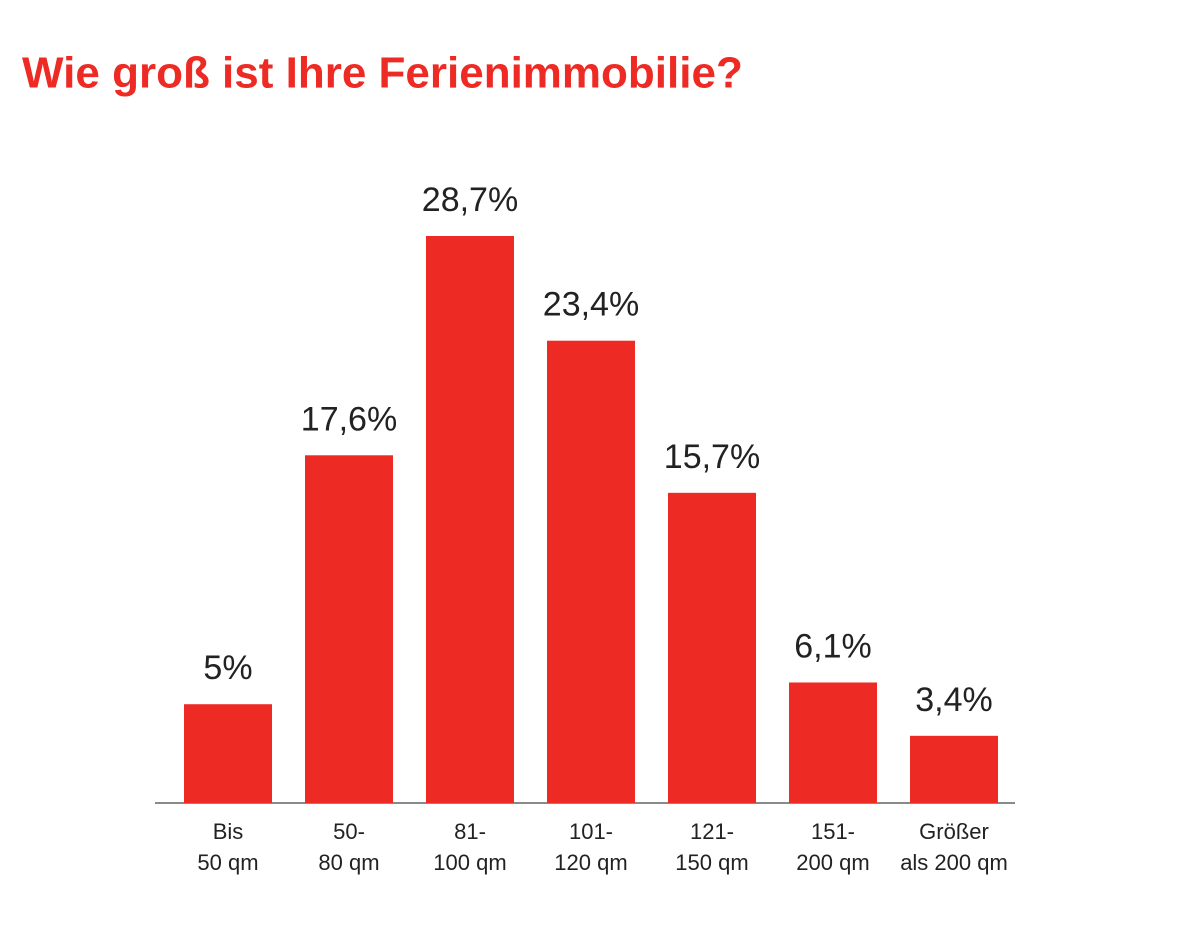  Describe the element at coordinates (833, 646) in the screenshot. I see `value-label: 6,1%` at that location.